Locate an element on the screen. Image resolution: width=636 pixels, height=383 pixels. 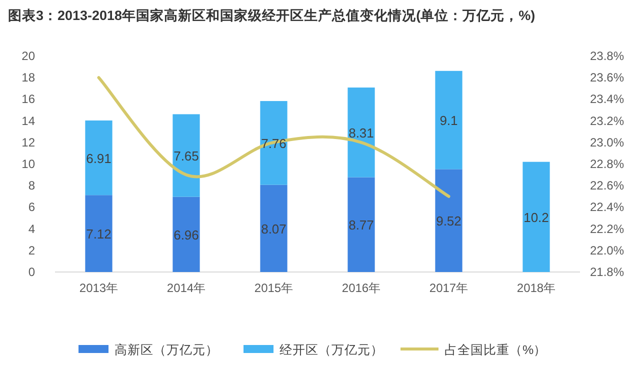
legend-label: 经开区（万亿元） is located at coordinates (332, 350).